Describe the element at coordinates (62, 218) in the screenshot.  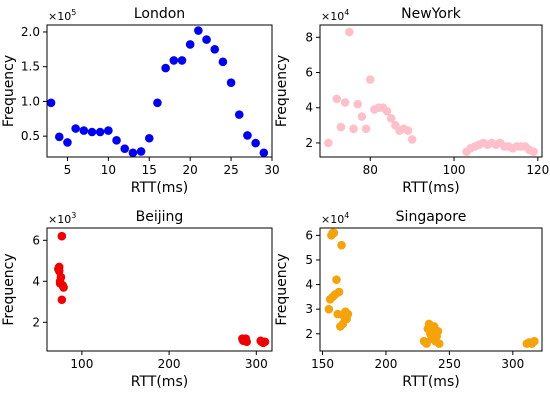
I see `beijing-y-multiplier: ×10³` at that location.